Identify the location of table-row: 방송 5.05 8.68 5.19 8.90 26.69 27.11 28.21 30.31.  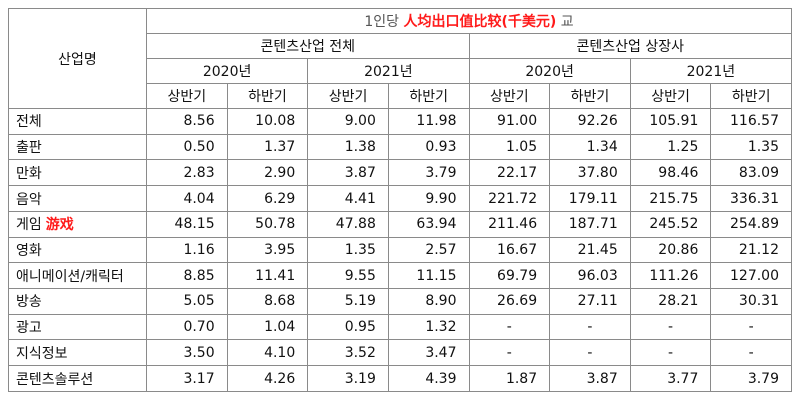
(400, 301).